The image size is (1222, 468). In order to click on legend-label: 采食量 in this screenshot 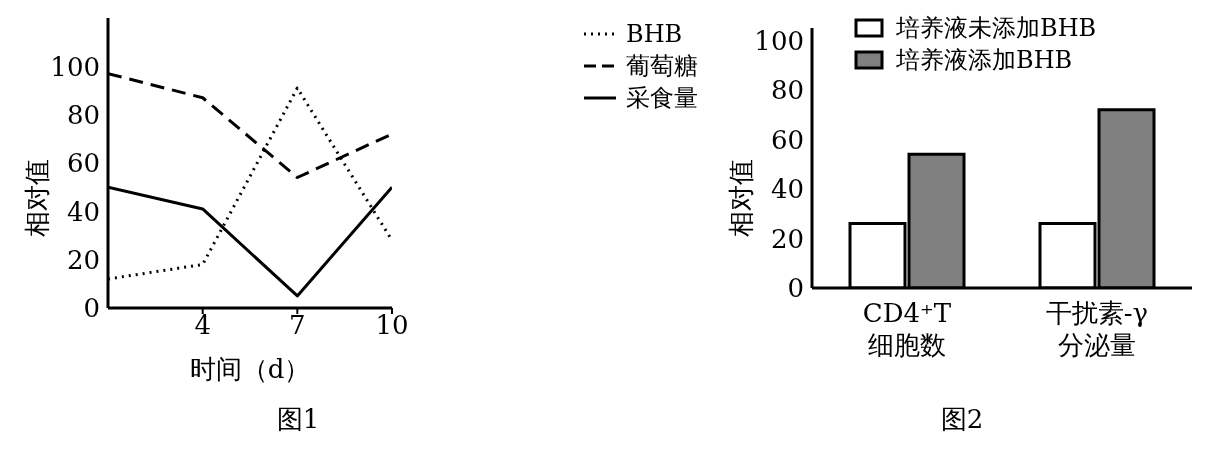, I will do `click(662, 98)`.